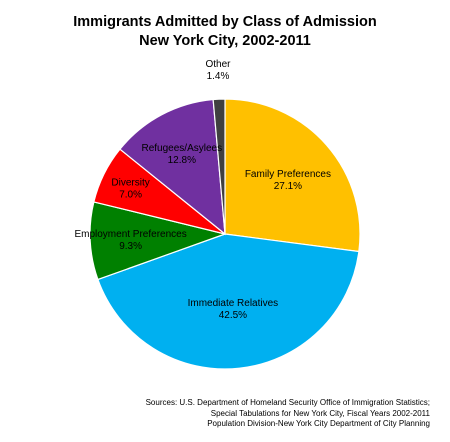  What do you see at coordinates (158, 241) in the screenshot?
I see `pie-slice-employment-preferences` at bounding box center [158, 241].